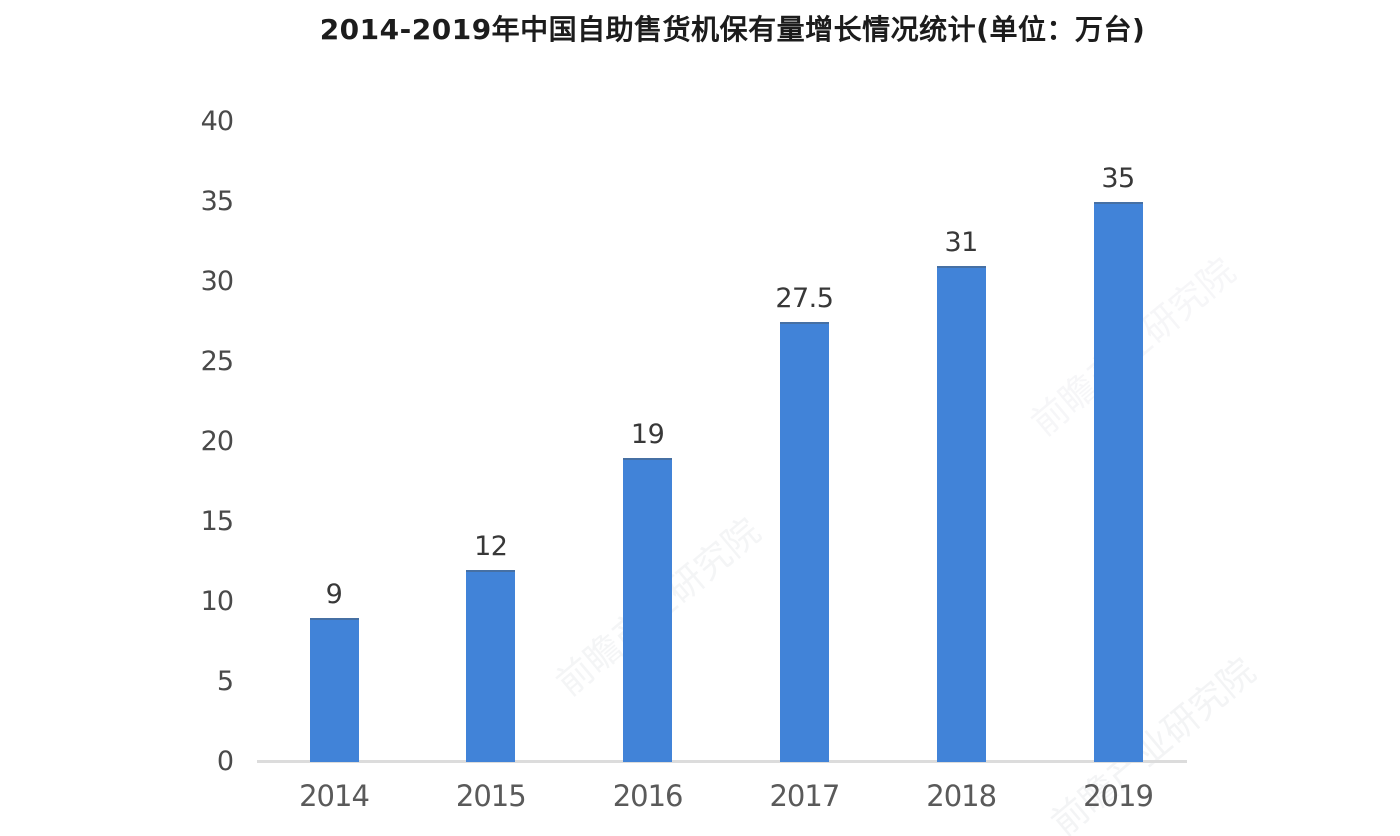  What do you see at coordinates (961, 514) in the screenshot?
I see `bar-2018` at bounding box center [961, 514].